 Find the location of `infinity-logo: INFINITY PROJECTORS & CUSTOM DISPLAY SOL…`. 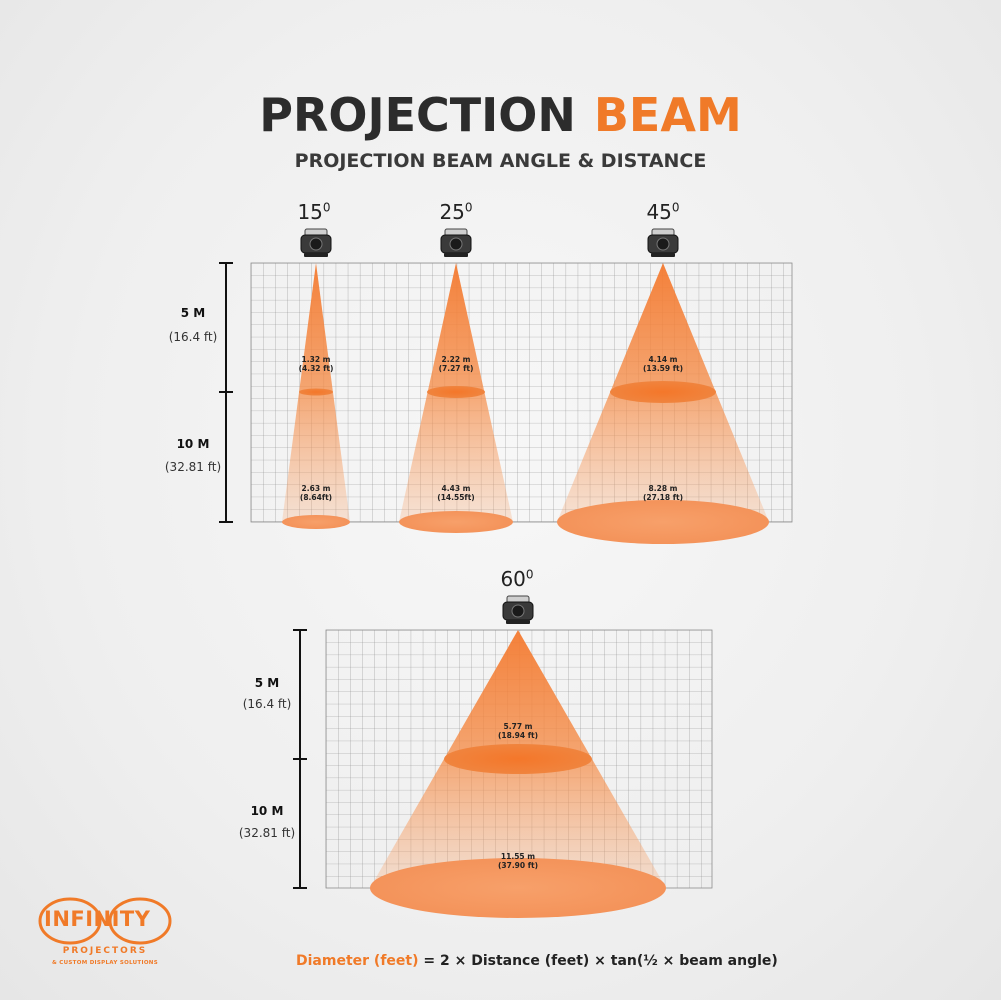

infinity-logo: INFINITY PROJECTORS & CUSTOM DISPLAY SOL… is located at coordinates (105, 930).